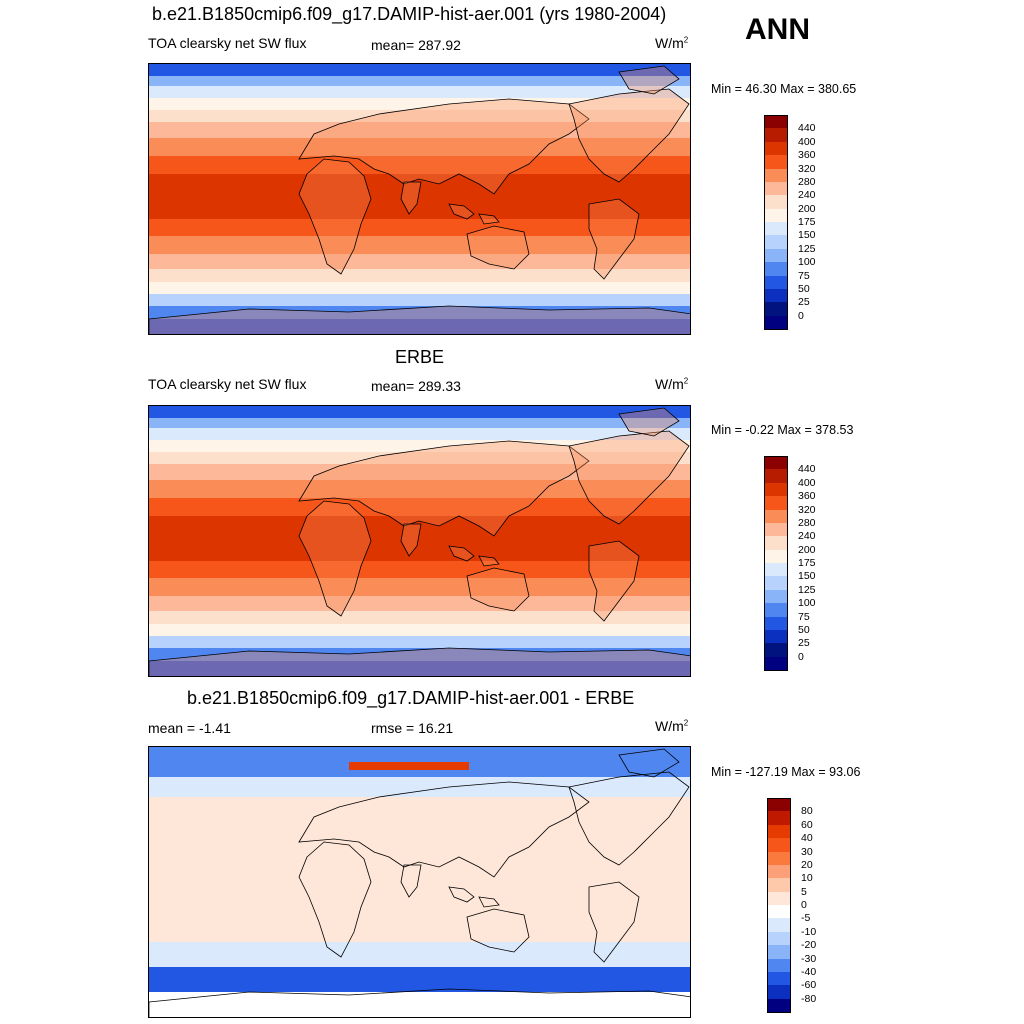 This screenshot has height=1024, width=1024. I want to click on panel2-mean-label: mean= 289.33, so click(416, 386).